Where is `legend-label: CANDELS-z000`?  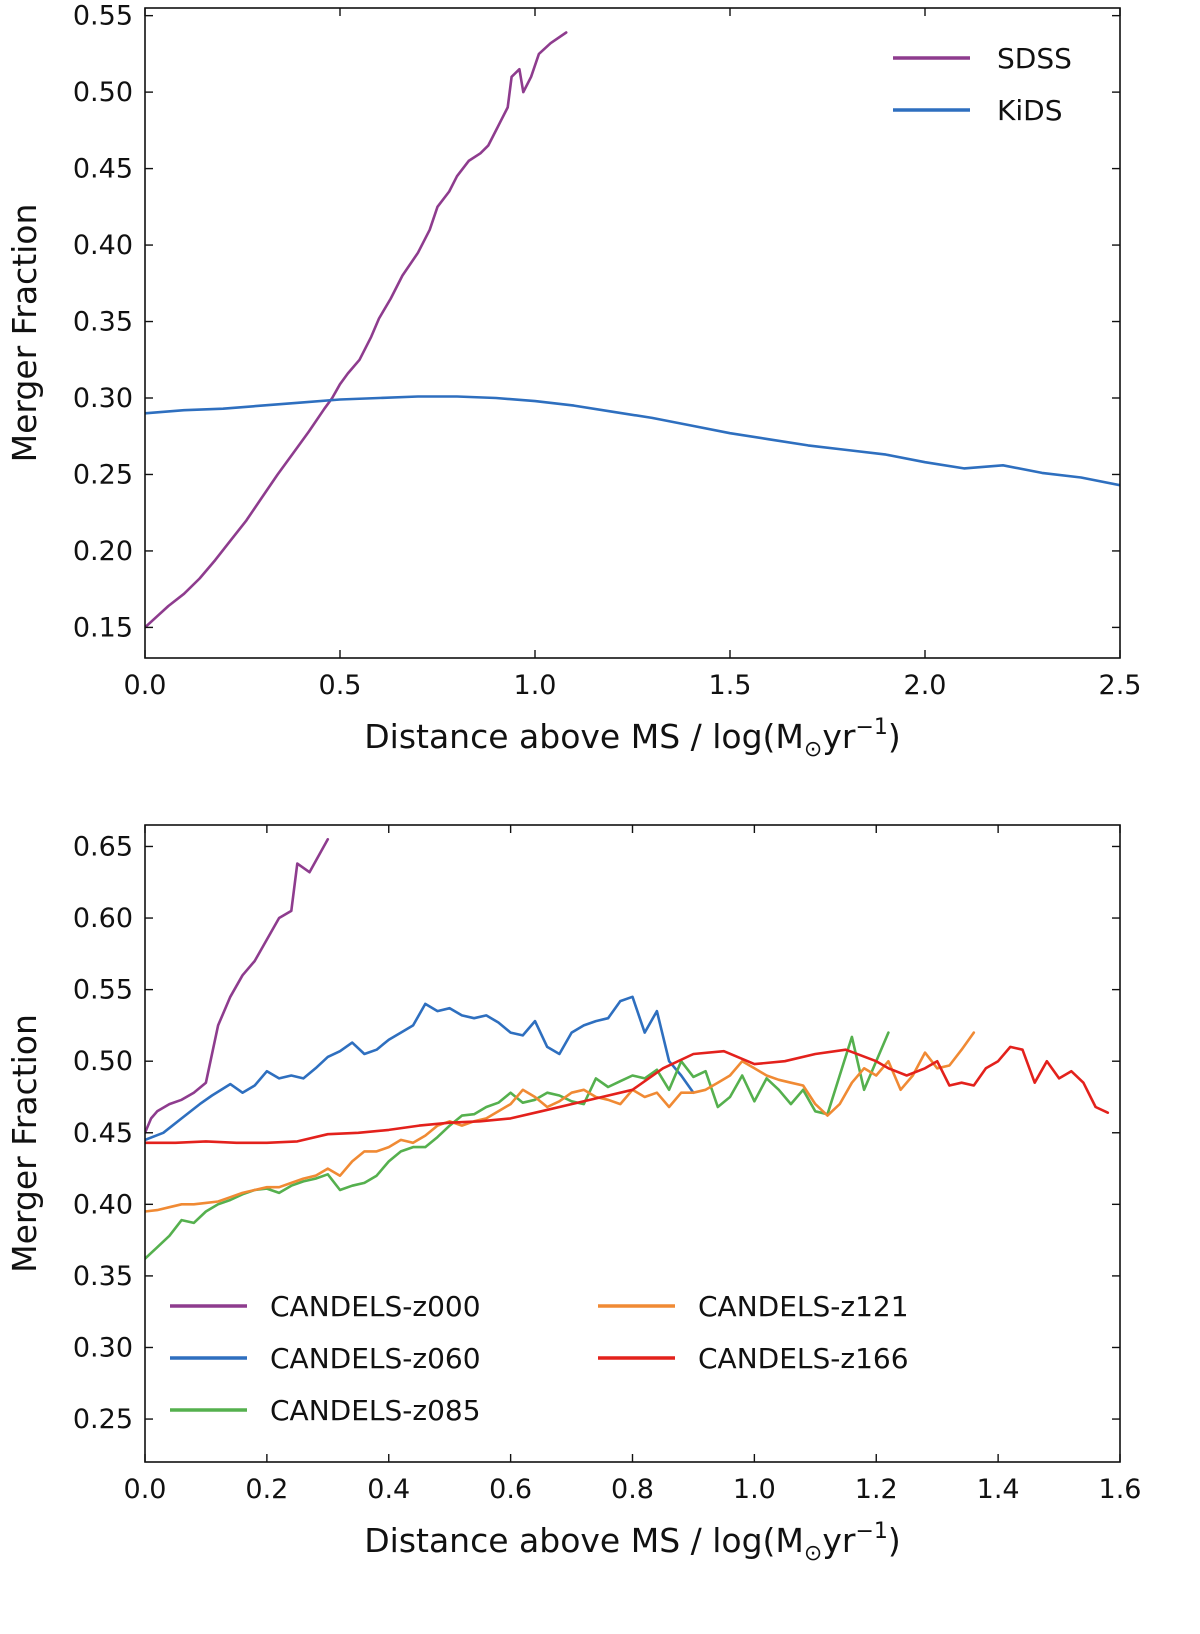
legend-label: CANDELS-z000 is located at coordinates (375, 1306).